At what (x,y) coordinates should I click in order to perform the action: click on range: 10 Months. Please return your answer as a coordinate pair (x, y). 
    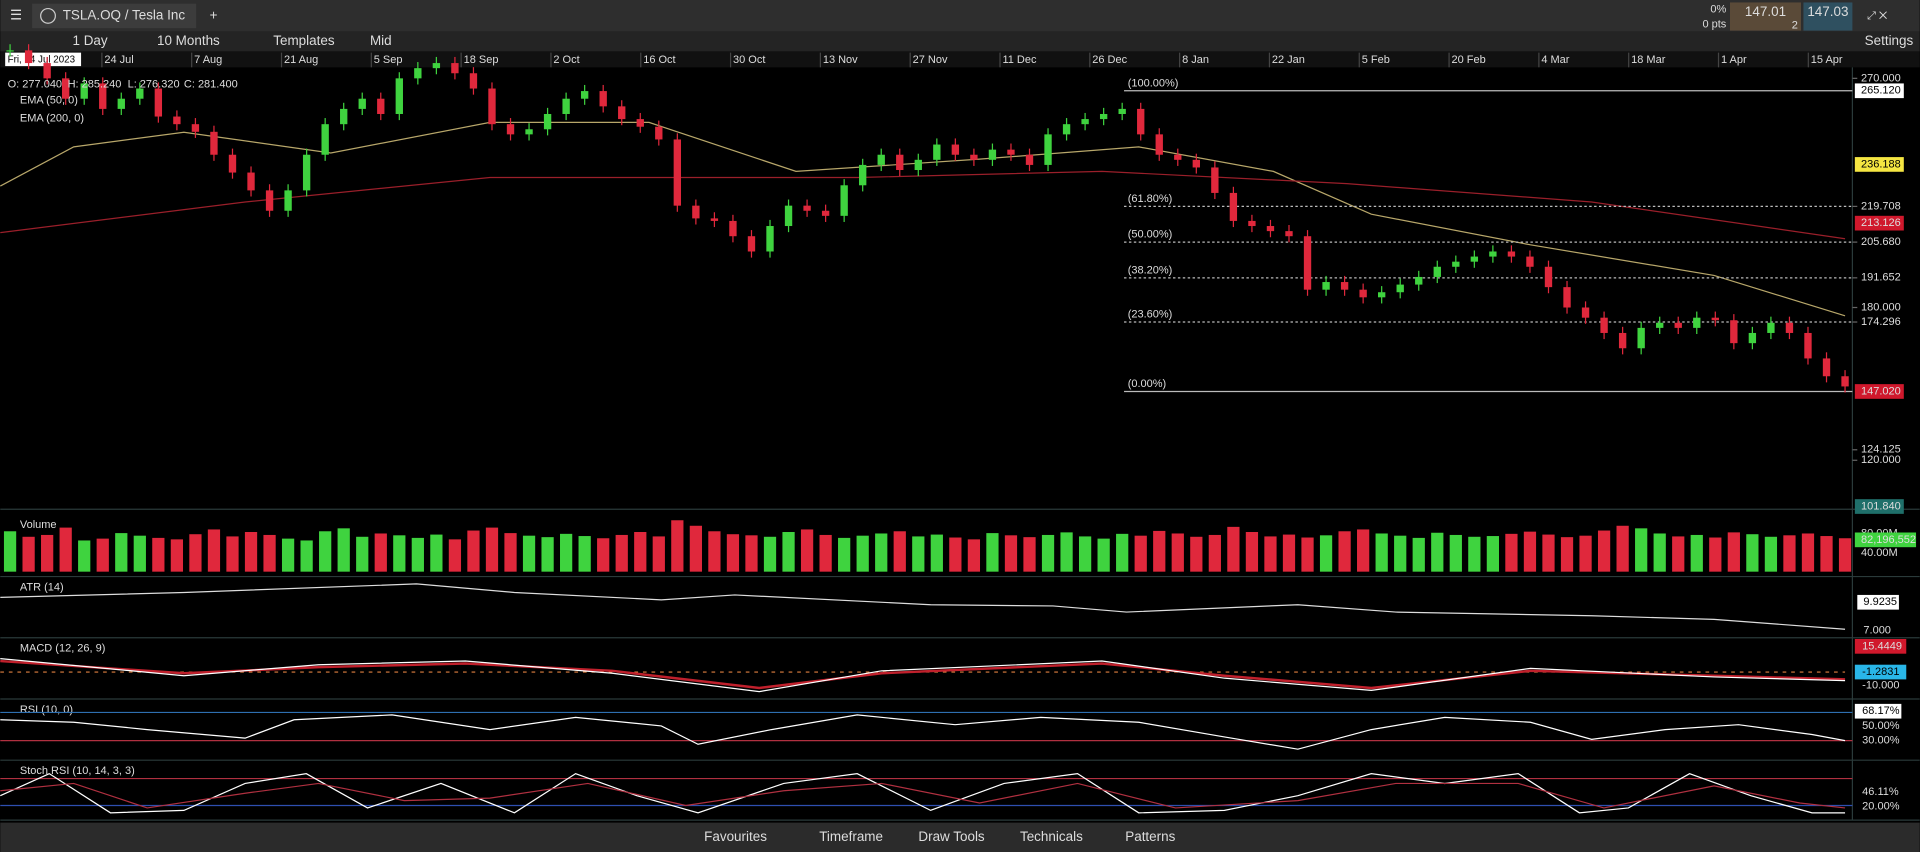
    Looking at the image, I should click on (188, 40).